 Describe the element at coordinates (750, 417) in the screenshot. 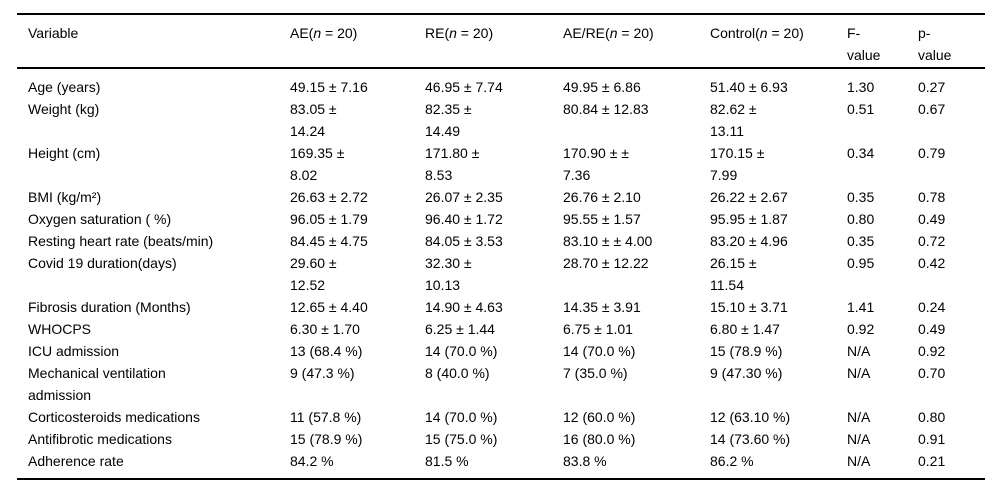

I see `value-cell: 12 (63.10 %)` at that location.